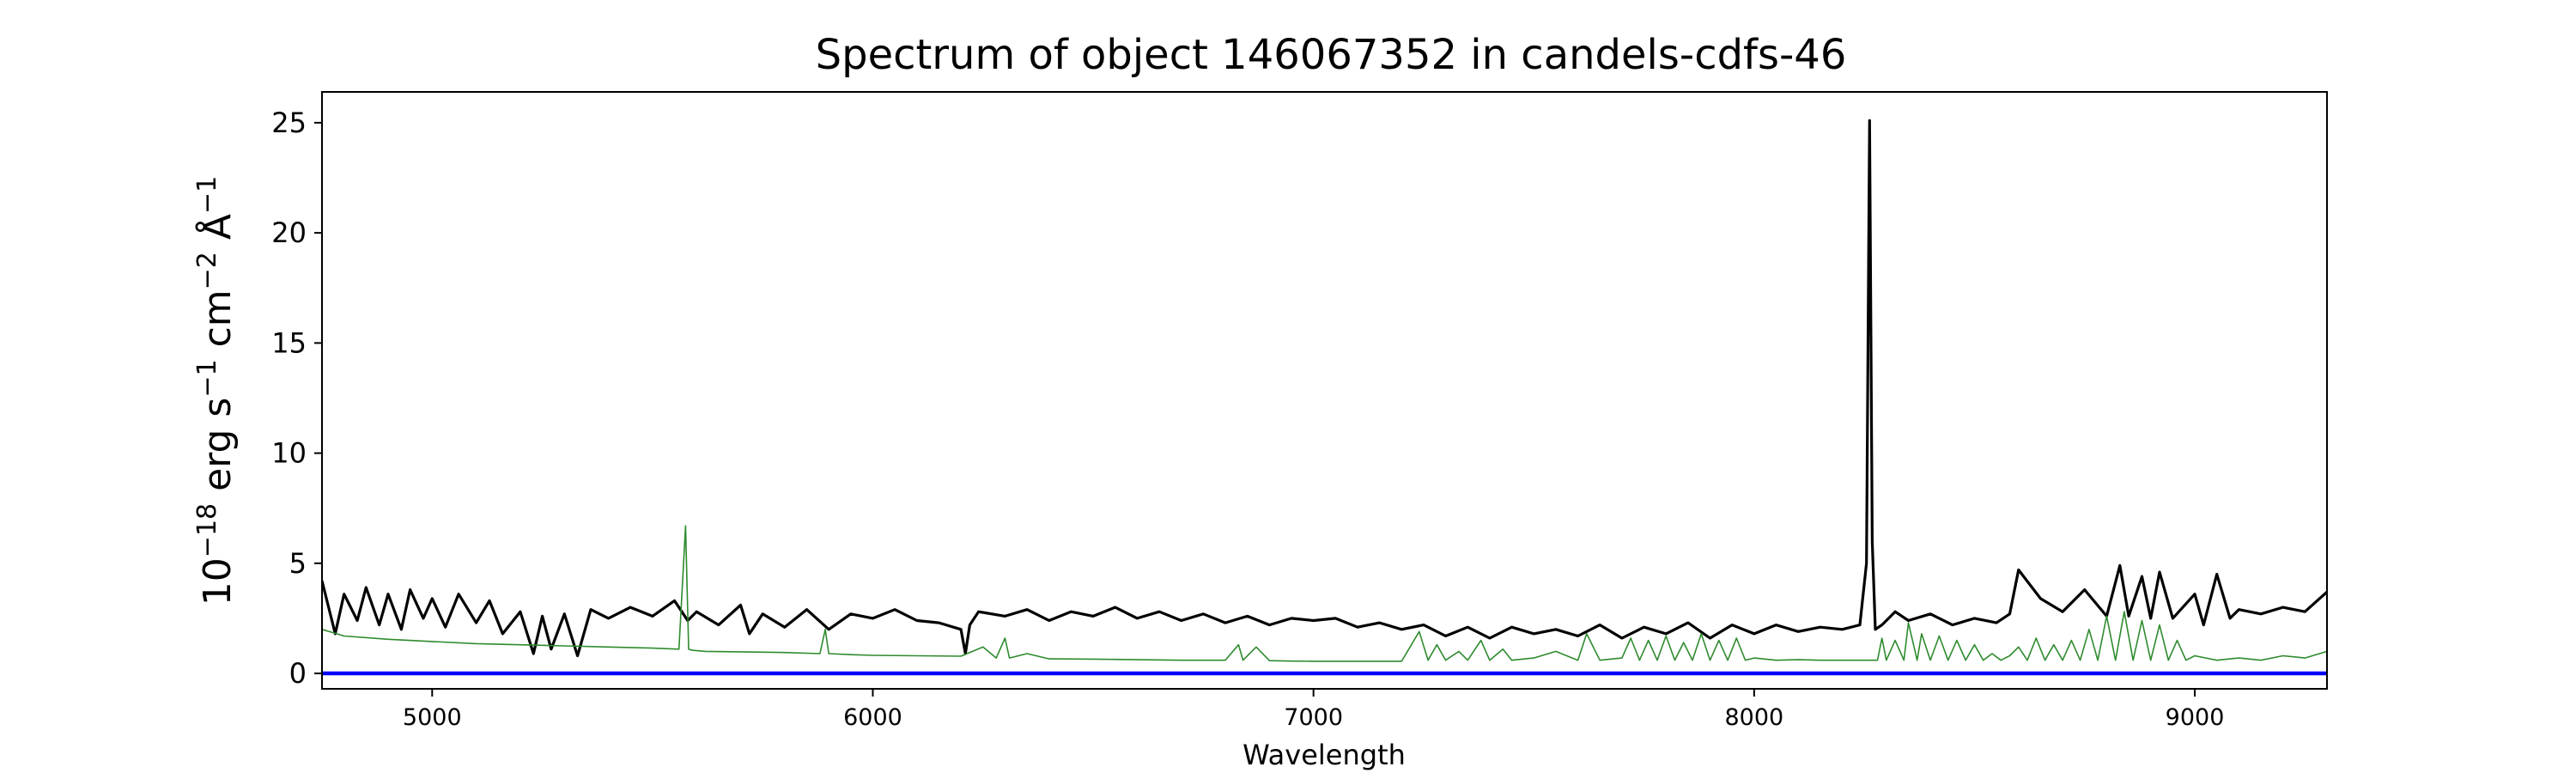  What do you see at coordinates (207, 530) in the screenshot?
I see `y-label-exp: −18` at bounding box center [207, 530].